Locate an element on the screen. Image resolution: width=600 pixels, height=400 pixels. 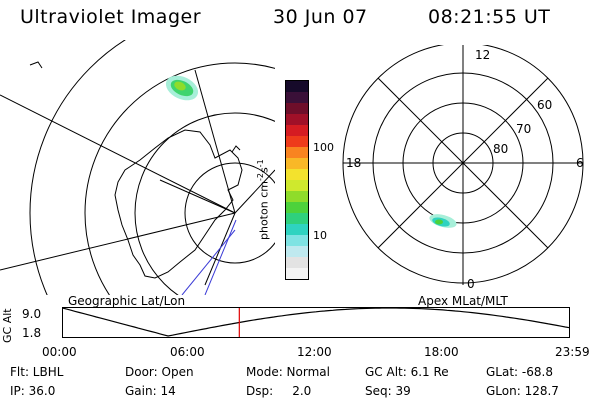
timeline-frame is located at coordinates (316, 322).